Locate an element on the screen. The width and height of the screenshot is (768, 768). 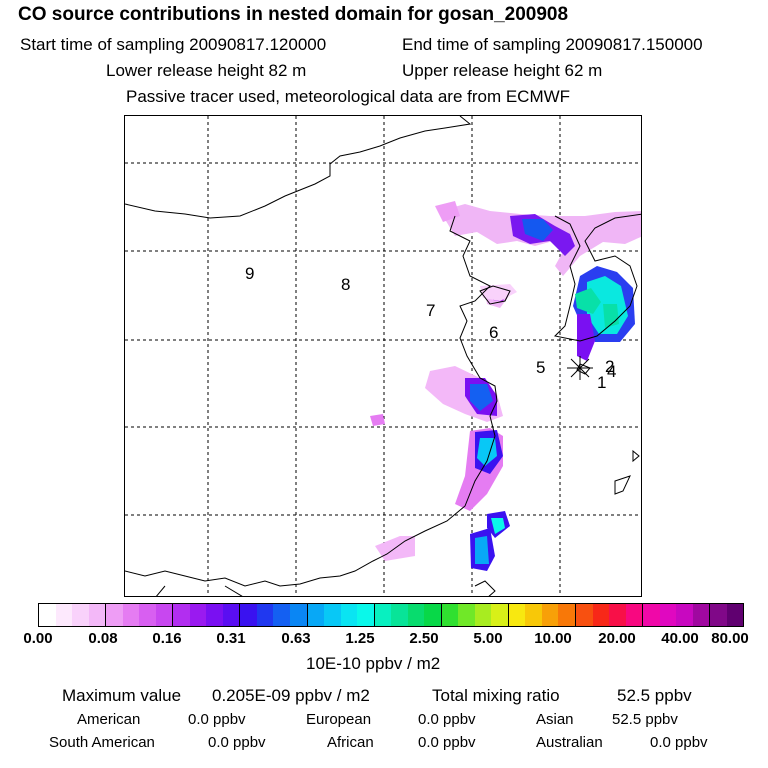
scale-tick: 0.16 is located at coordinates (167, 638).